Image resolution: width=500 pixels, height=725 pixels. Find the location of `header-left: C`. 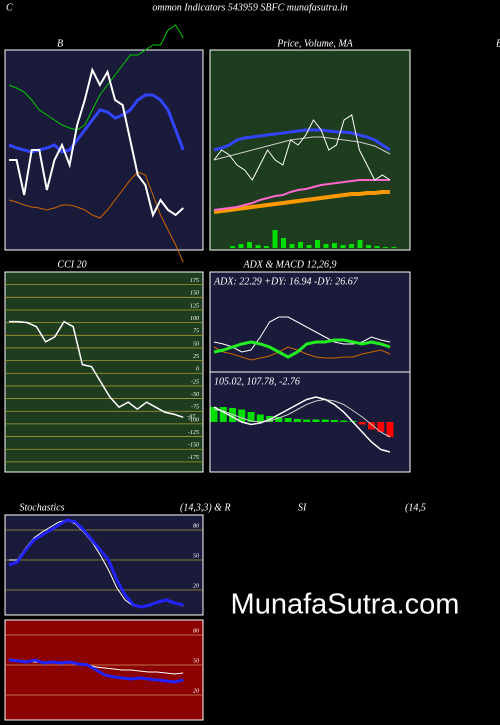

header-left: C is located at coordinates (9, 7).